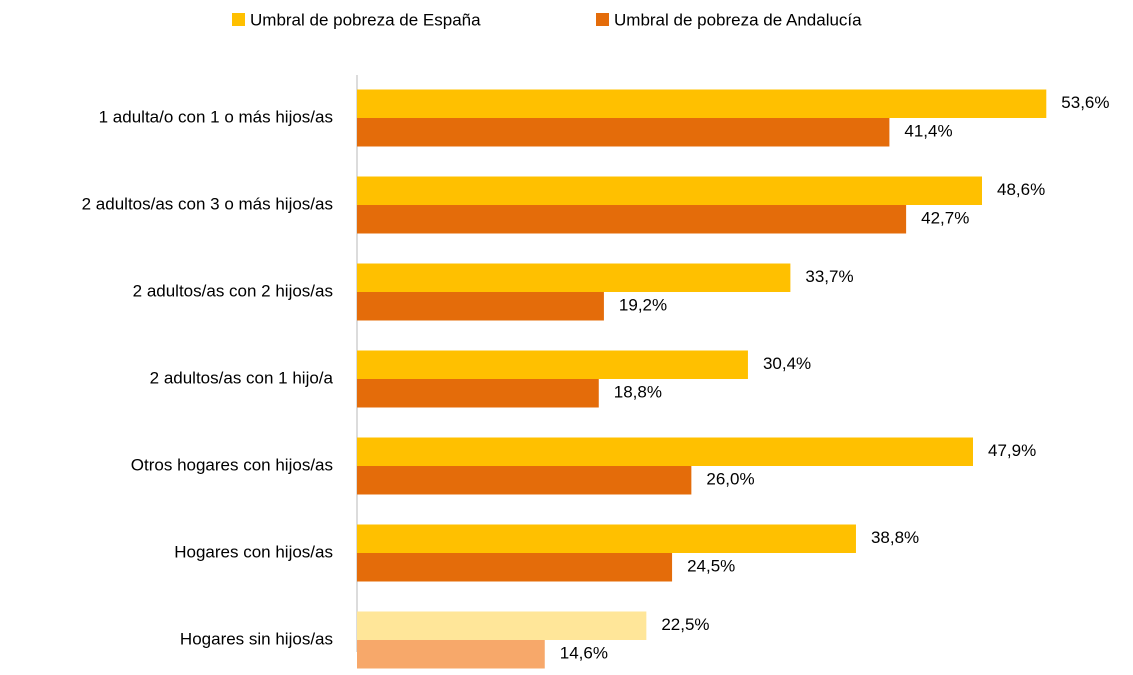 This screenshot has height=675, width=1133. What do you see at coordinates (928, 131) in the screenshot?
I see `value-label: 41,4%` at bounding box center [928, 131].